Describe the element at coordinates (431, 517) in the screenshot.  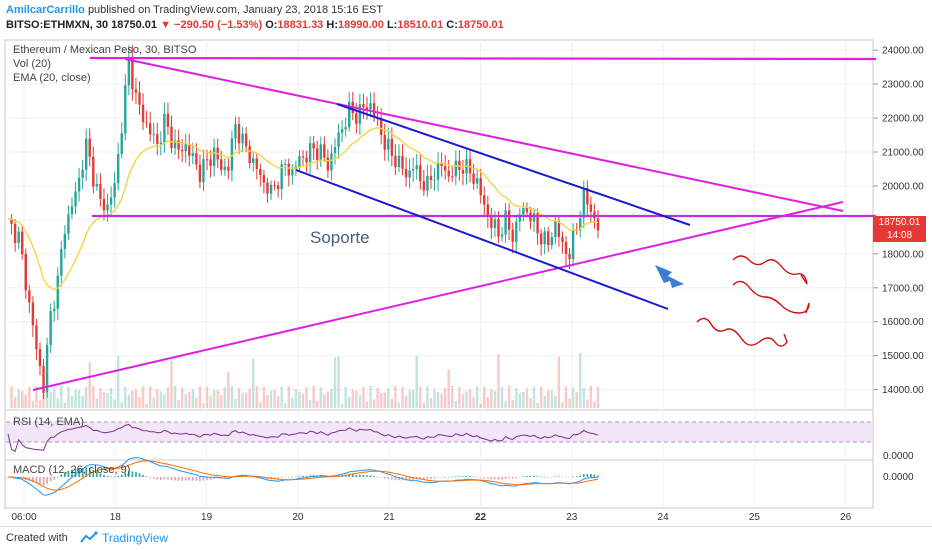
I see `time-axis: 06:00 18 19 20 21 22 23 24 25 26` at that location.